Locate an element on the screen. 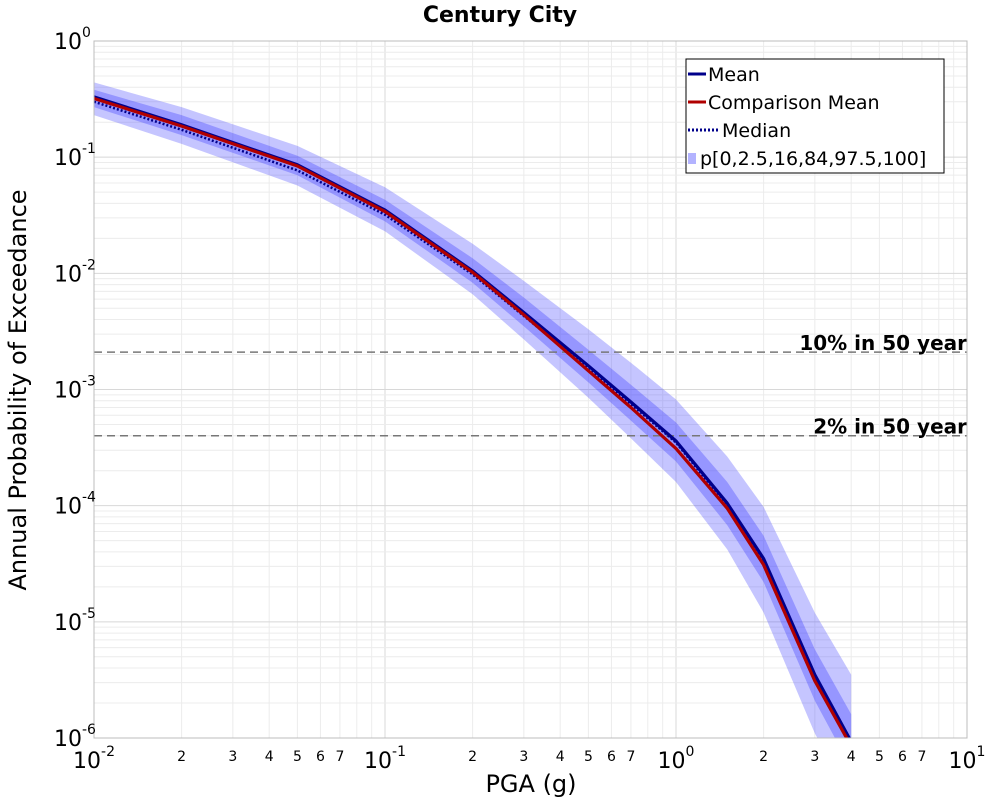 The image size is (1000, 800). x-axis-label: PGA (g) is located at coordinates (530, 784).